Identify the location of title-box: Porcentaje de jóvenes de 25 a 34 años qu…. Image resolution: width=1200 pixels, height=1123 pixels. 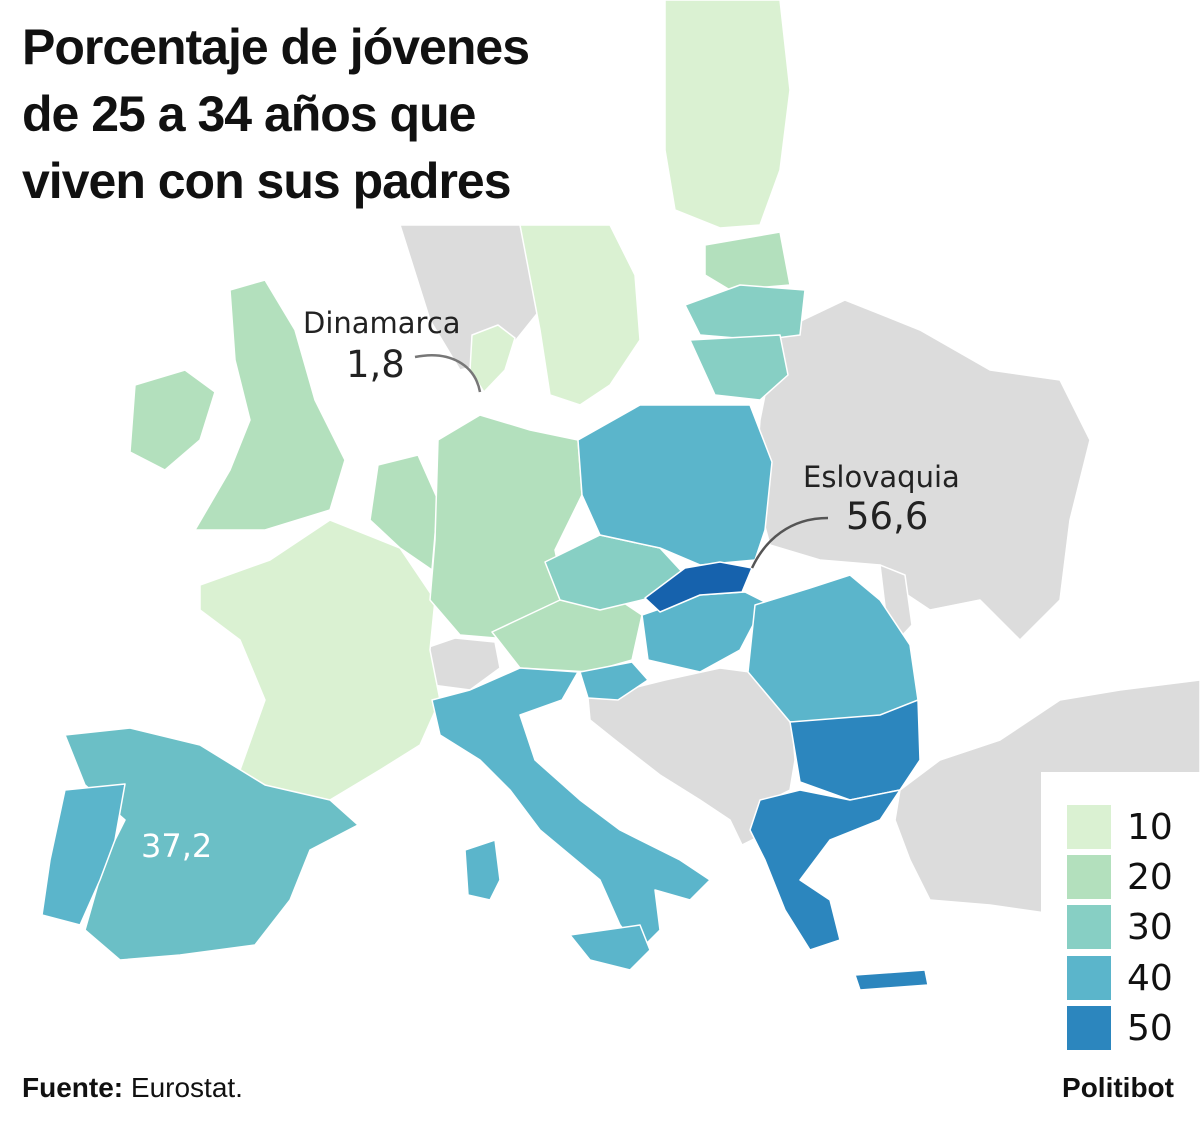
(330, 112).